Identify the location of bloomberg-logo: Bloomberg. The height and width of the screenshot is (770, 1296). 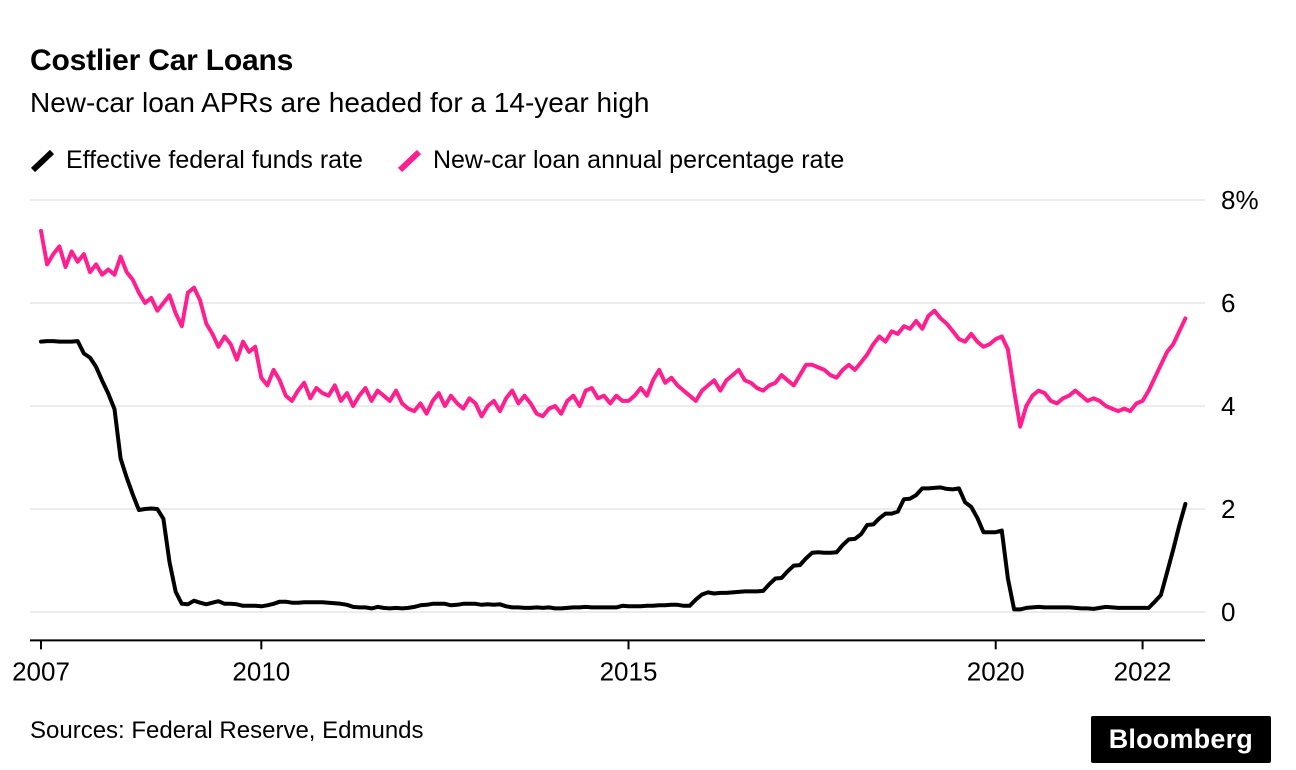
(1180, 739).